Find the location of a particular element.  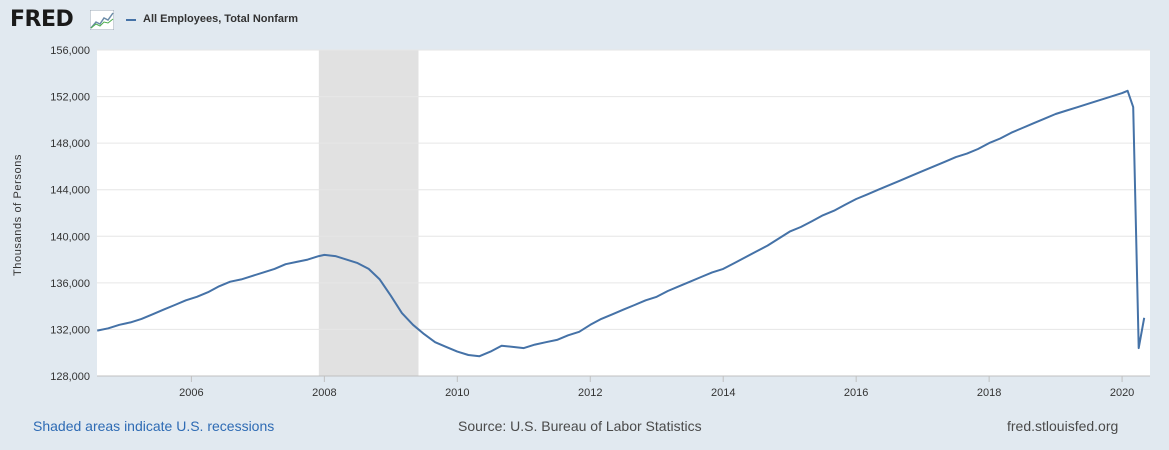

y-tick-label: 136,000 is located at coordinates (70, 284).